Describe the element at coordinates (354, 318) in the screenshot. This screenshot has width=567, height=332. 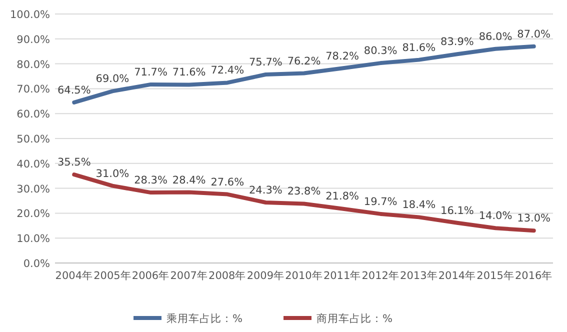
I see `legend-label: 商用车占比：%` at that location.